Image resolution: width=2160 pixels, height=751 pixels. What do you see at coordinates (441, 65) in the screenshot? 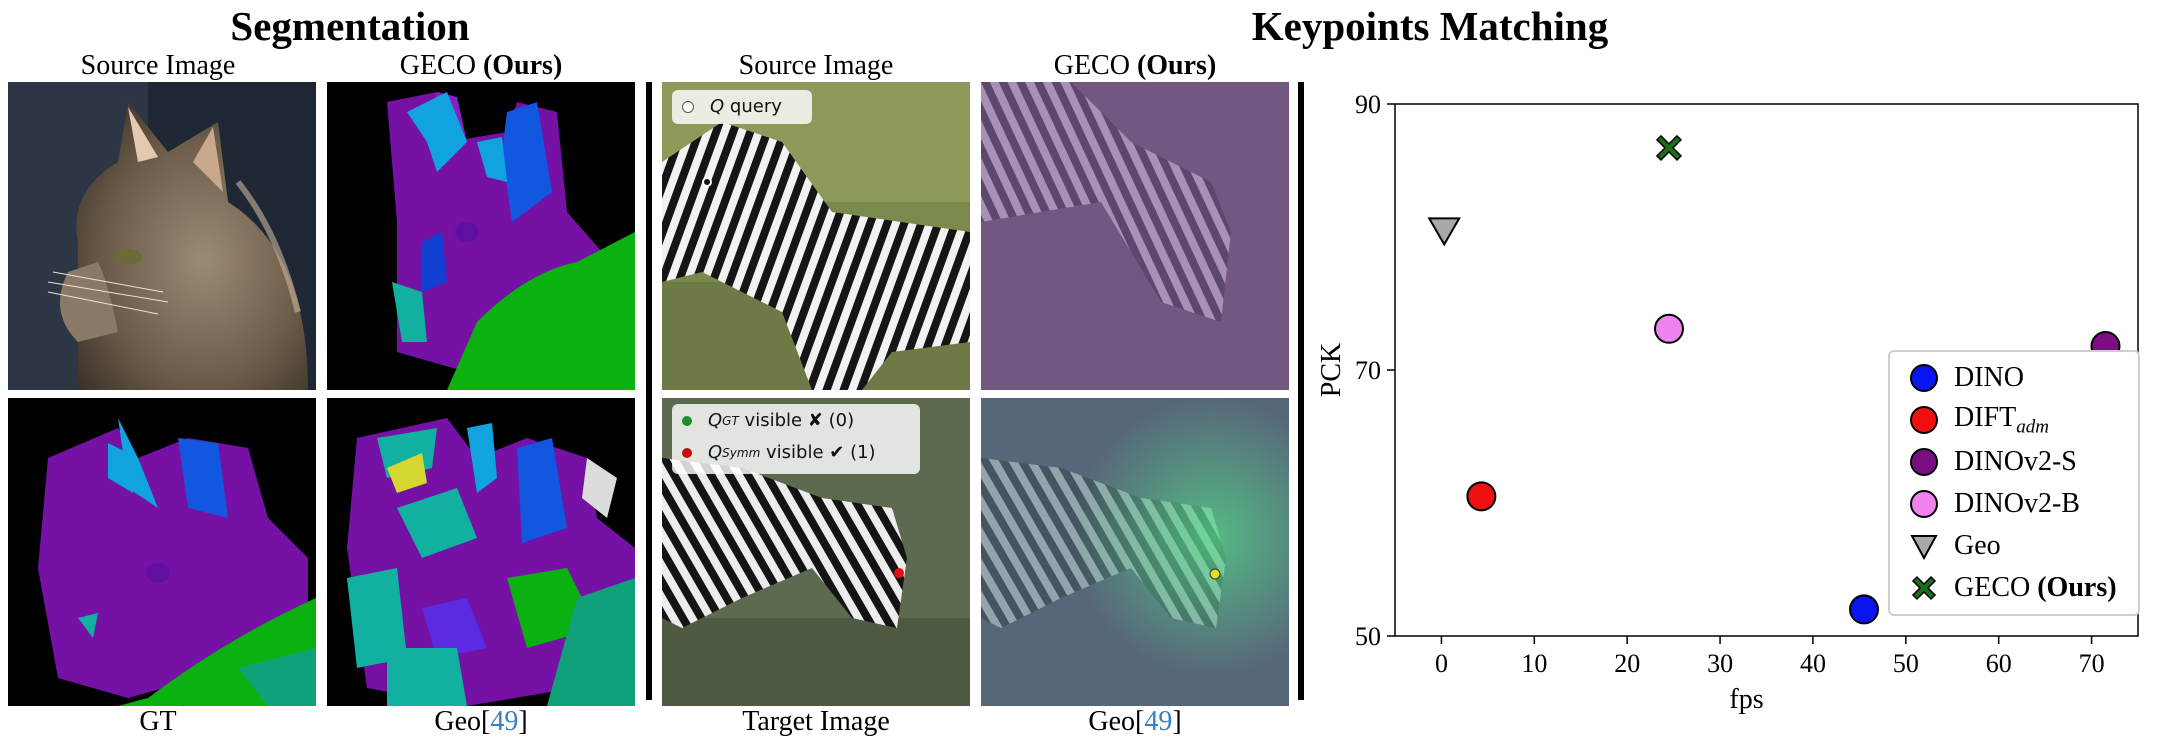
I see `seg-geco-caption-name: GECO` at bounding box center [441, 65].